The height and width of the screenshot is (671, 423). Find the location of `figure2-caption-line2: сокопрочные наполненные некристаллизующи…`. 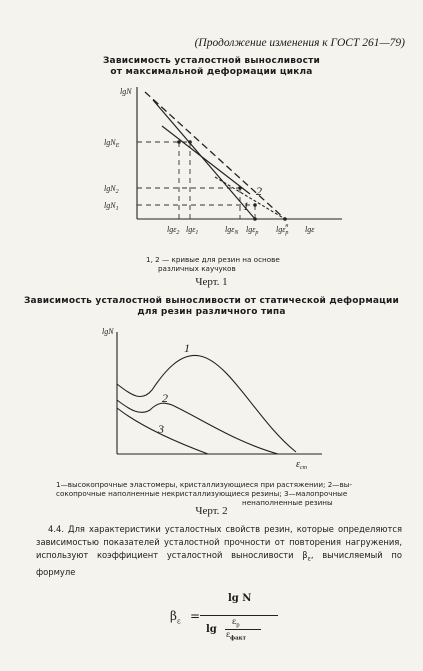

figure2-caption-line2: сокопрочные наполненные некристаллизующи… is located at coordinates (202, 493).